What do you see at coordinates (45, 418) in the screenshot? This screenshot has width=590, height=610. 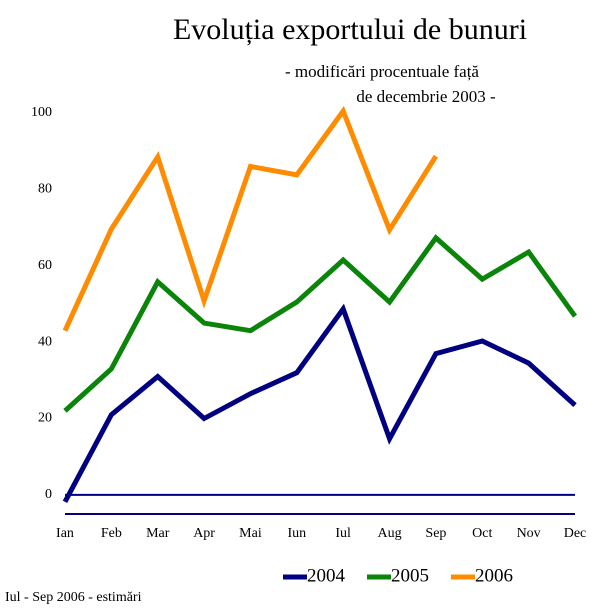 I see `y-tick-label: 20` at bounding box center [45, 418].